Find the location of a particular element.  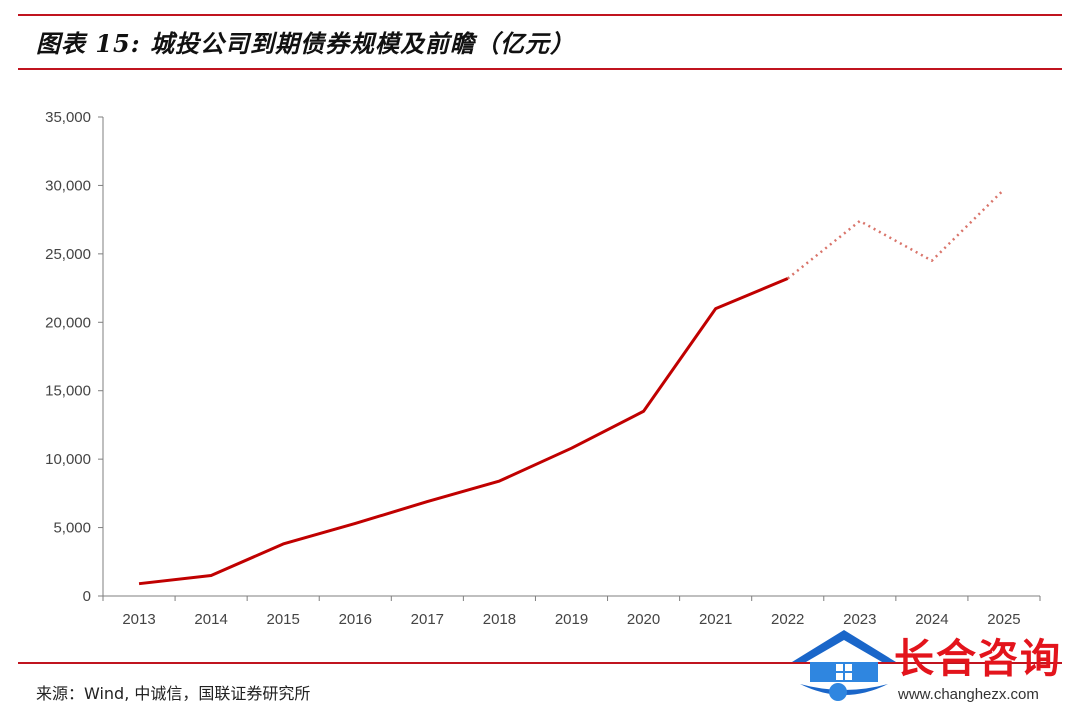

header-top-rule is located at coordinates (540, 15).